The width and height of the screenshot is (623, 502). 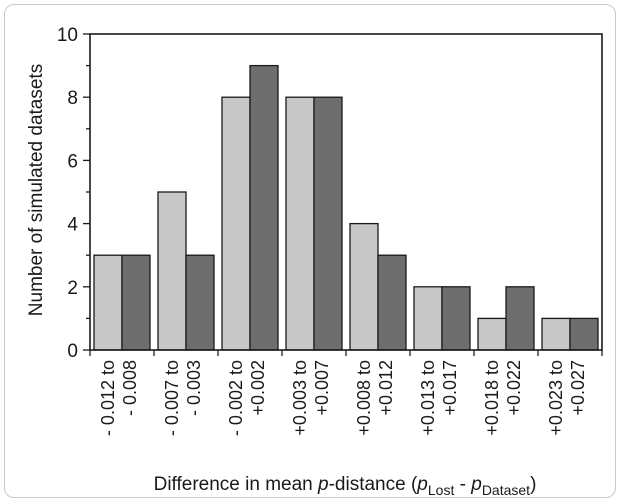 I want to click on x-axis-title-p-dataset: p, so click(x=476, y=484).